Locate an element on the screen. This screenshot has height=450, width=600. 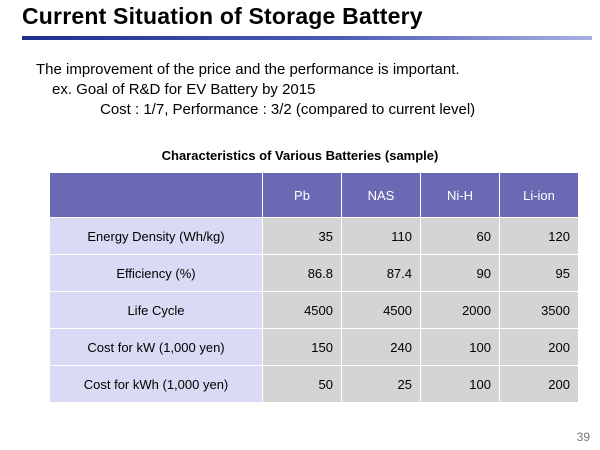
table-cell: 120 is located at coordinates (539, 236).